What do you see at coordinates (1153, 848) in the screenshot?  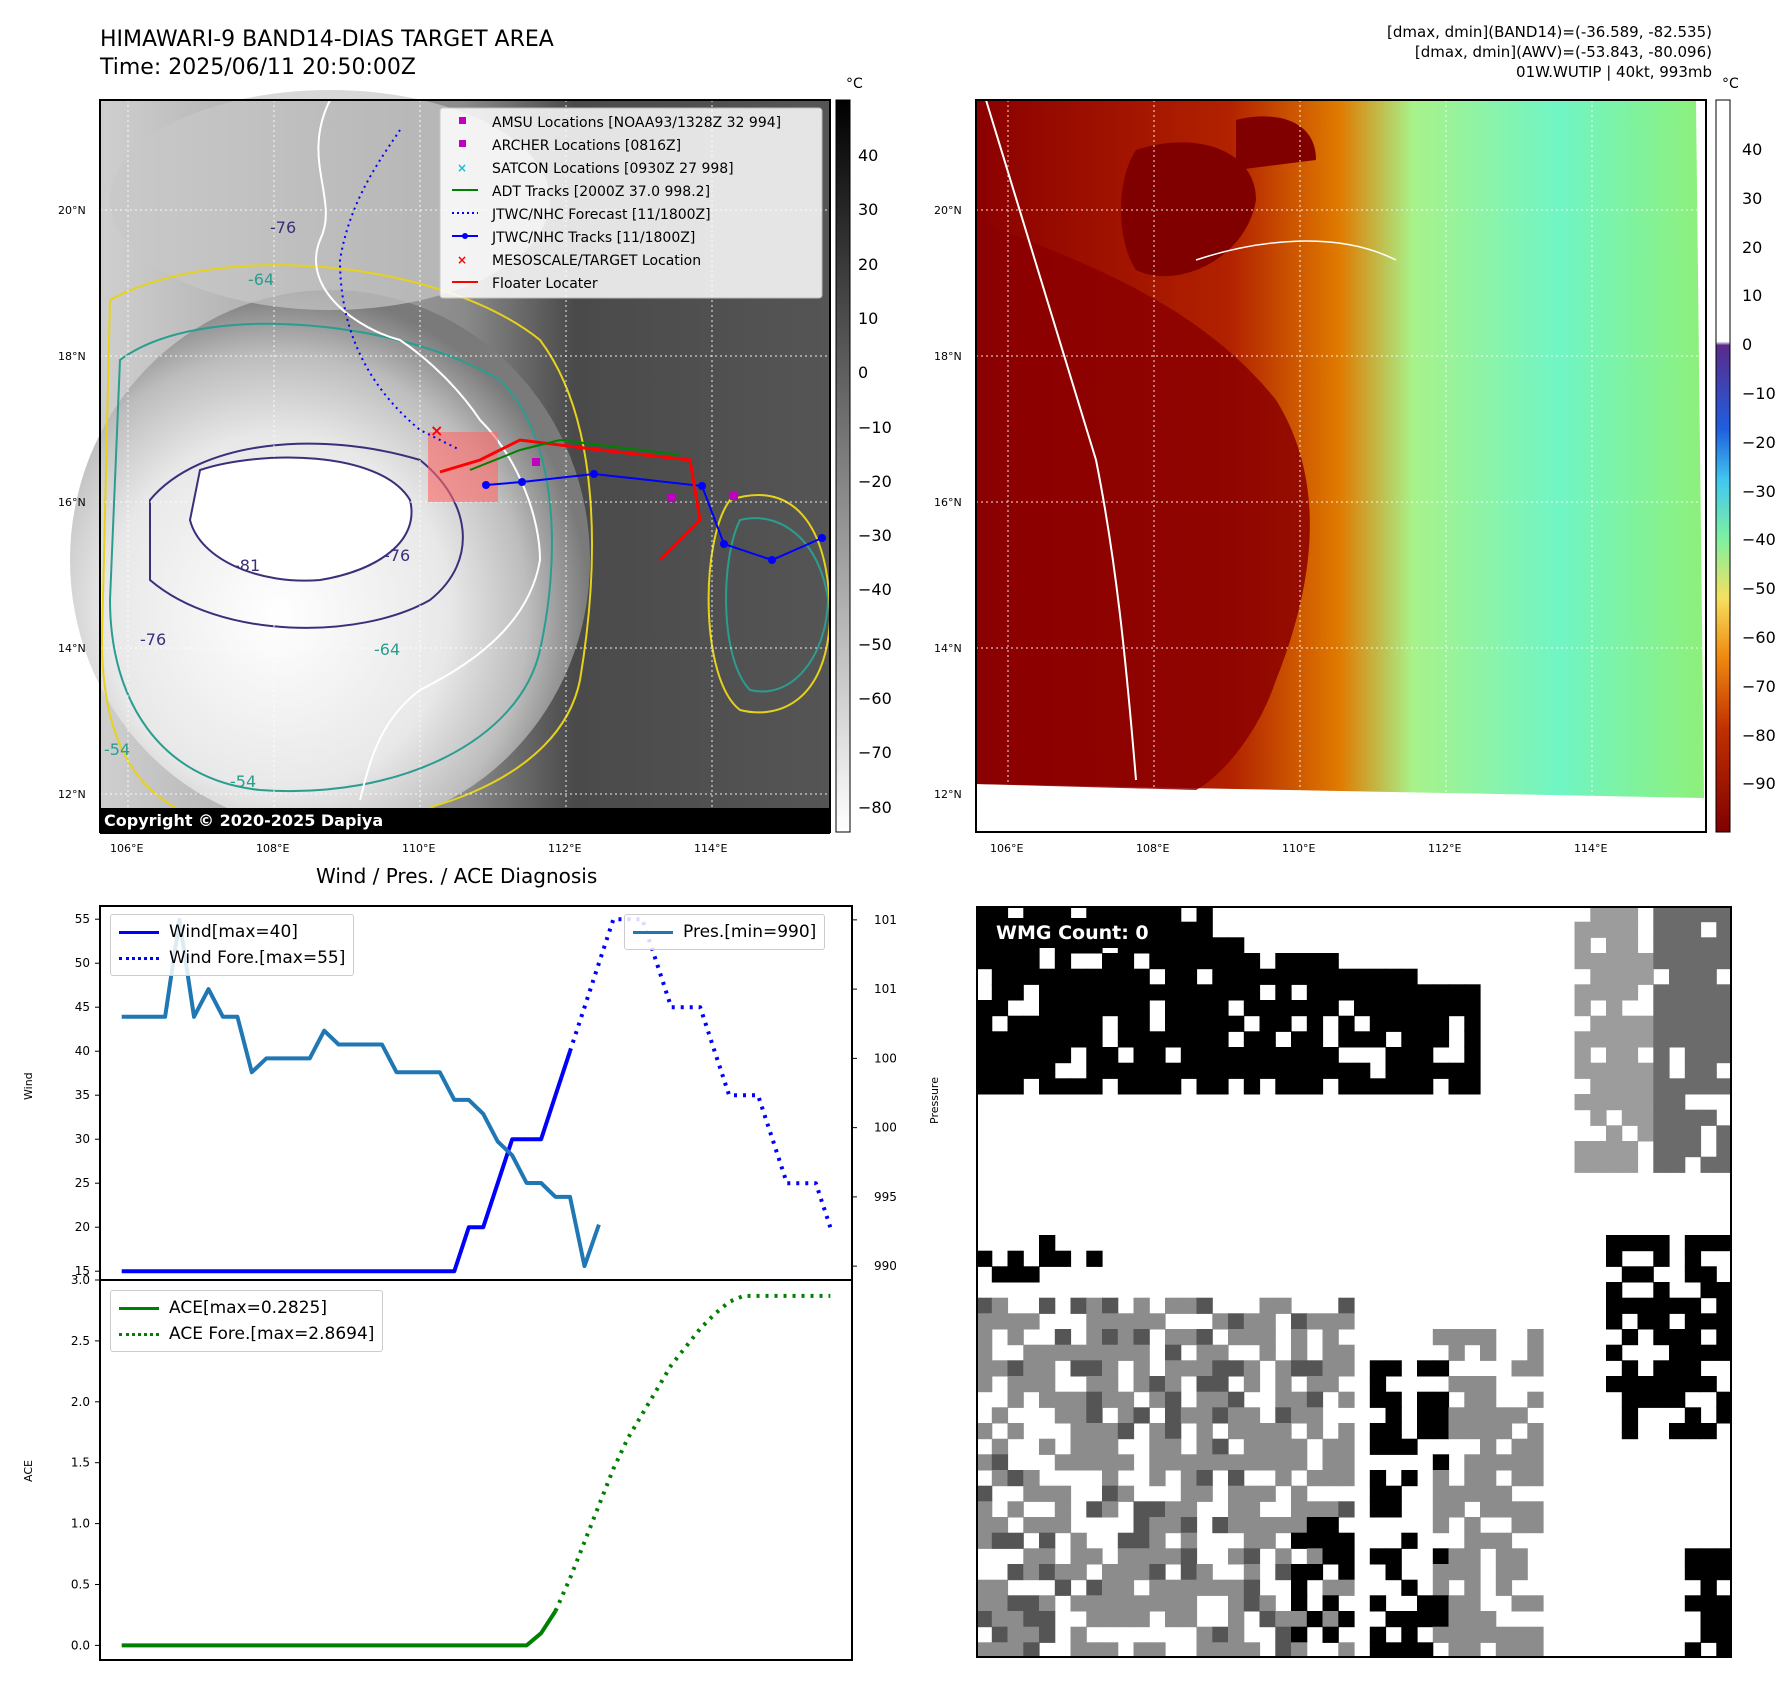 I see `lon-label: 108°E` at bounding box center [1153, 848].